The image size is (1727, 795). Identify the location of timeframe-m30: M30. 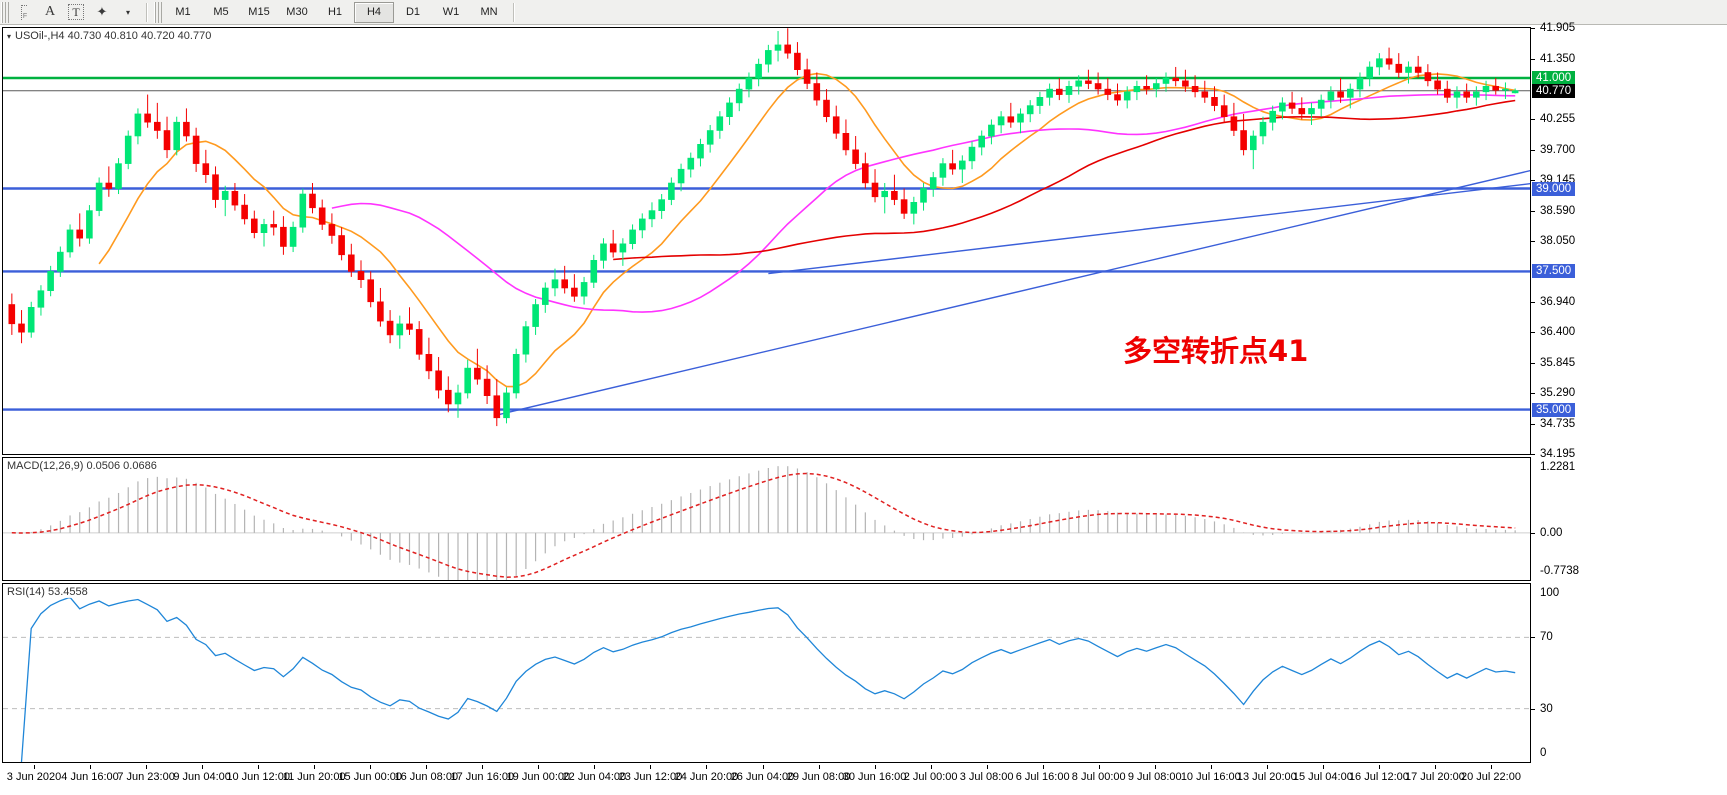
(297, 12).